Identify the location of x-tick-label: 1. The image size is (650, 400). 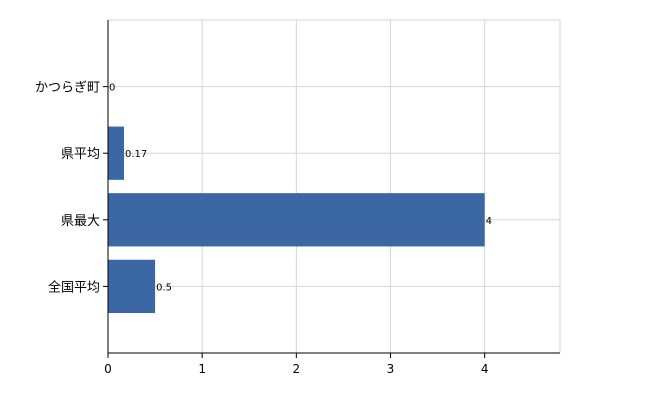
(202, 369).